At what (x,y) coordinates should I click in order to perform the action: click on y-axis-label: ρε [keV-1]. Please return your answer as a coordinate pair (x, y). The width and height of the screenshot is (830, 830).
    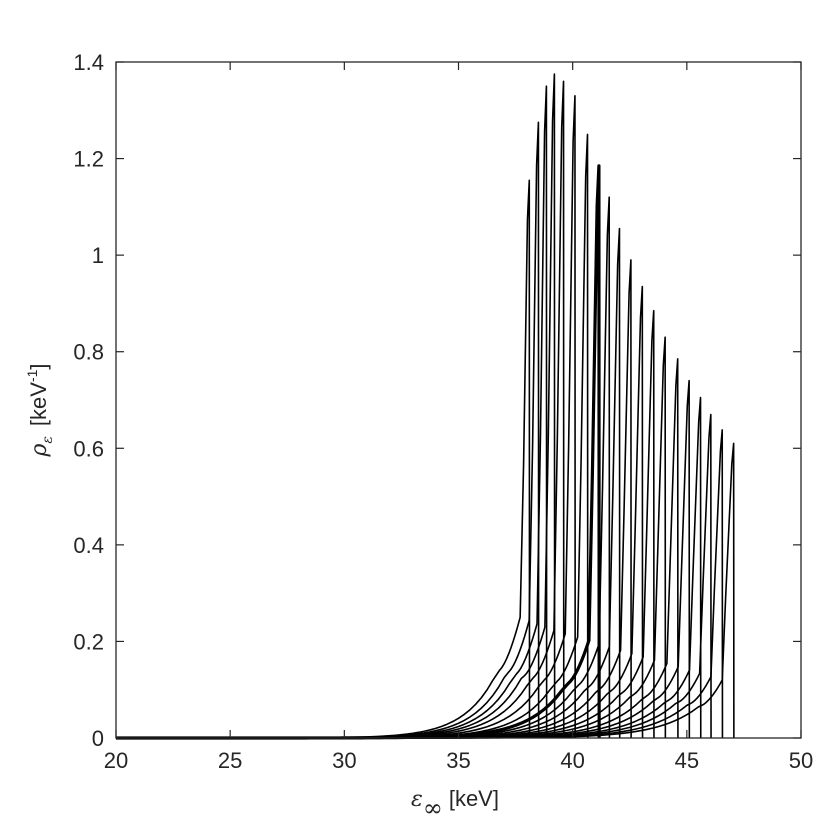
    Looking at the image, I should click on (40, 410).